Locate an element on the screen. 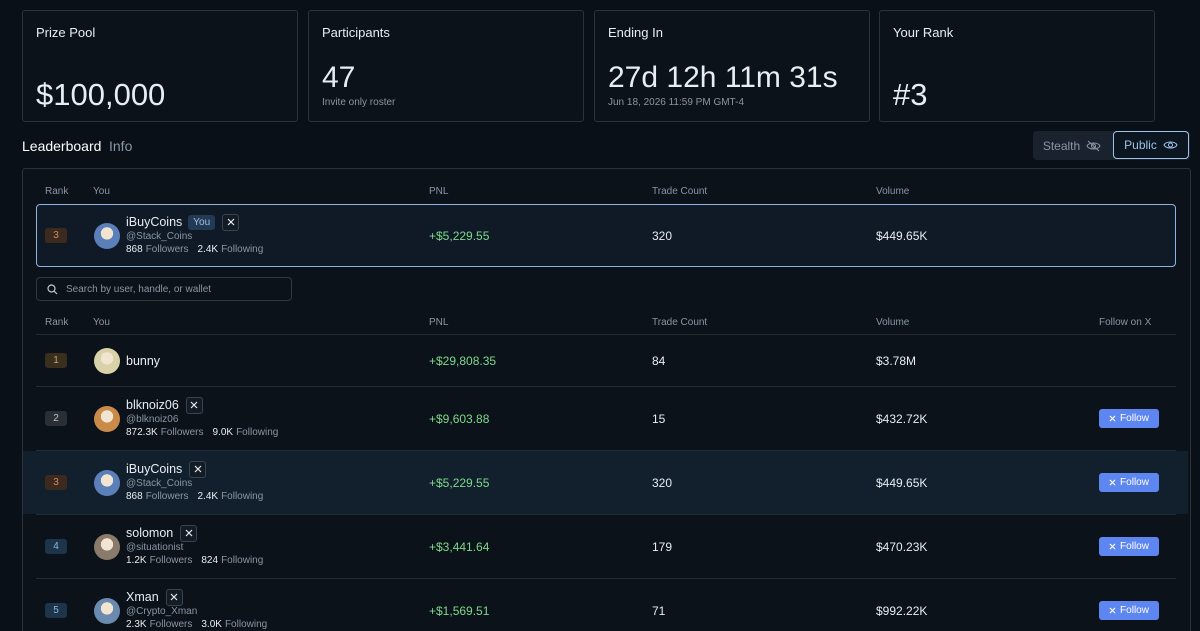  tab: Info is located at coordinates (121, 146).